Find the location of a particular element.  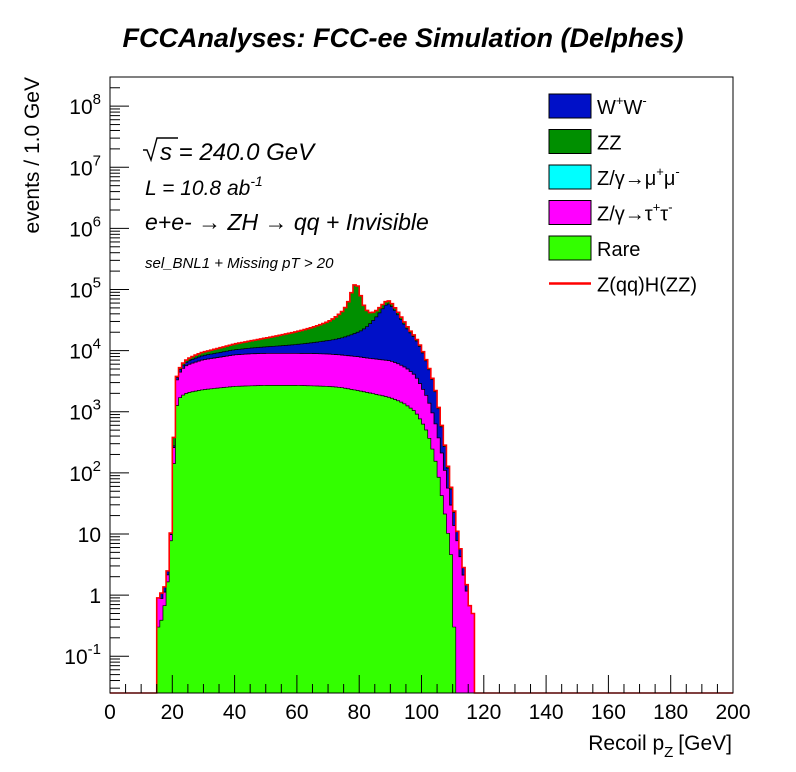

annotation-lumi: L = 10.8 ab-1 is located at coordinates (204, 186).